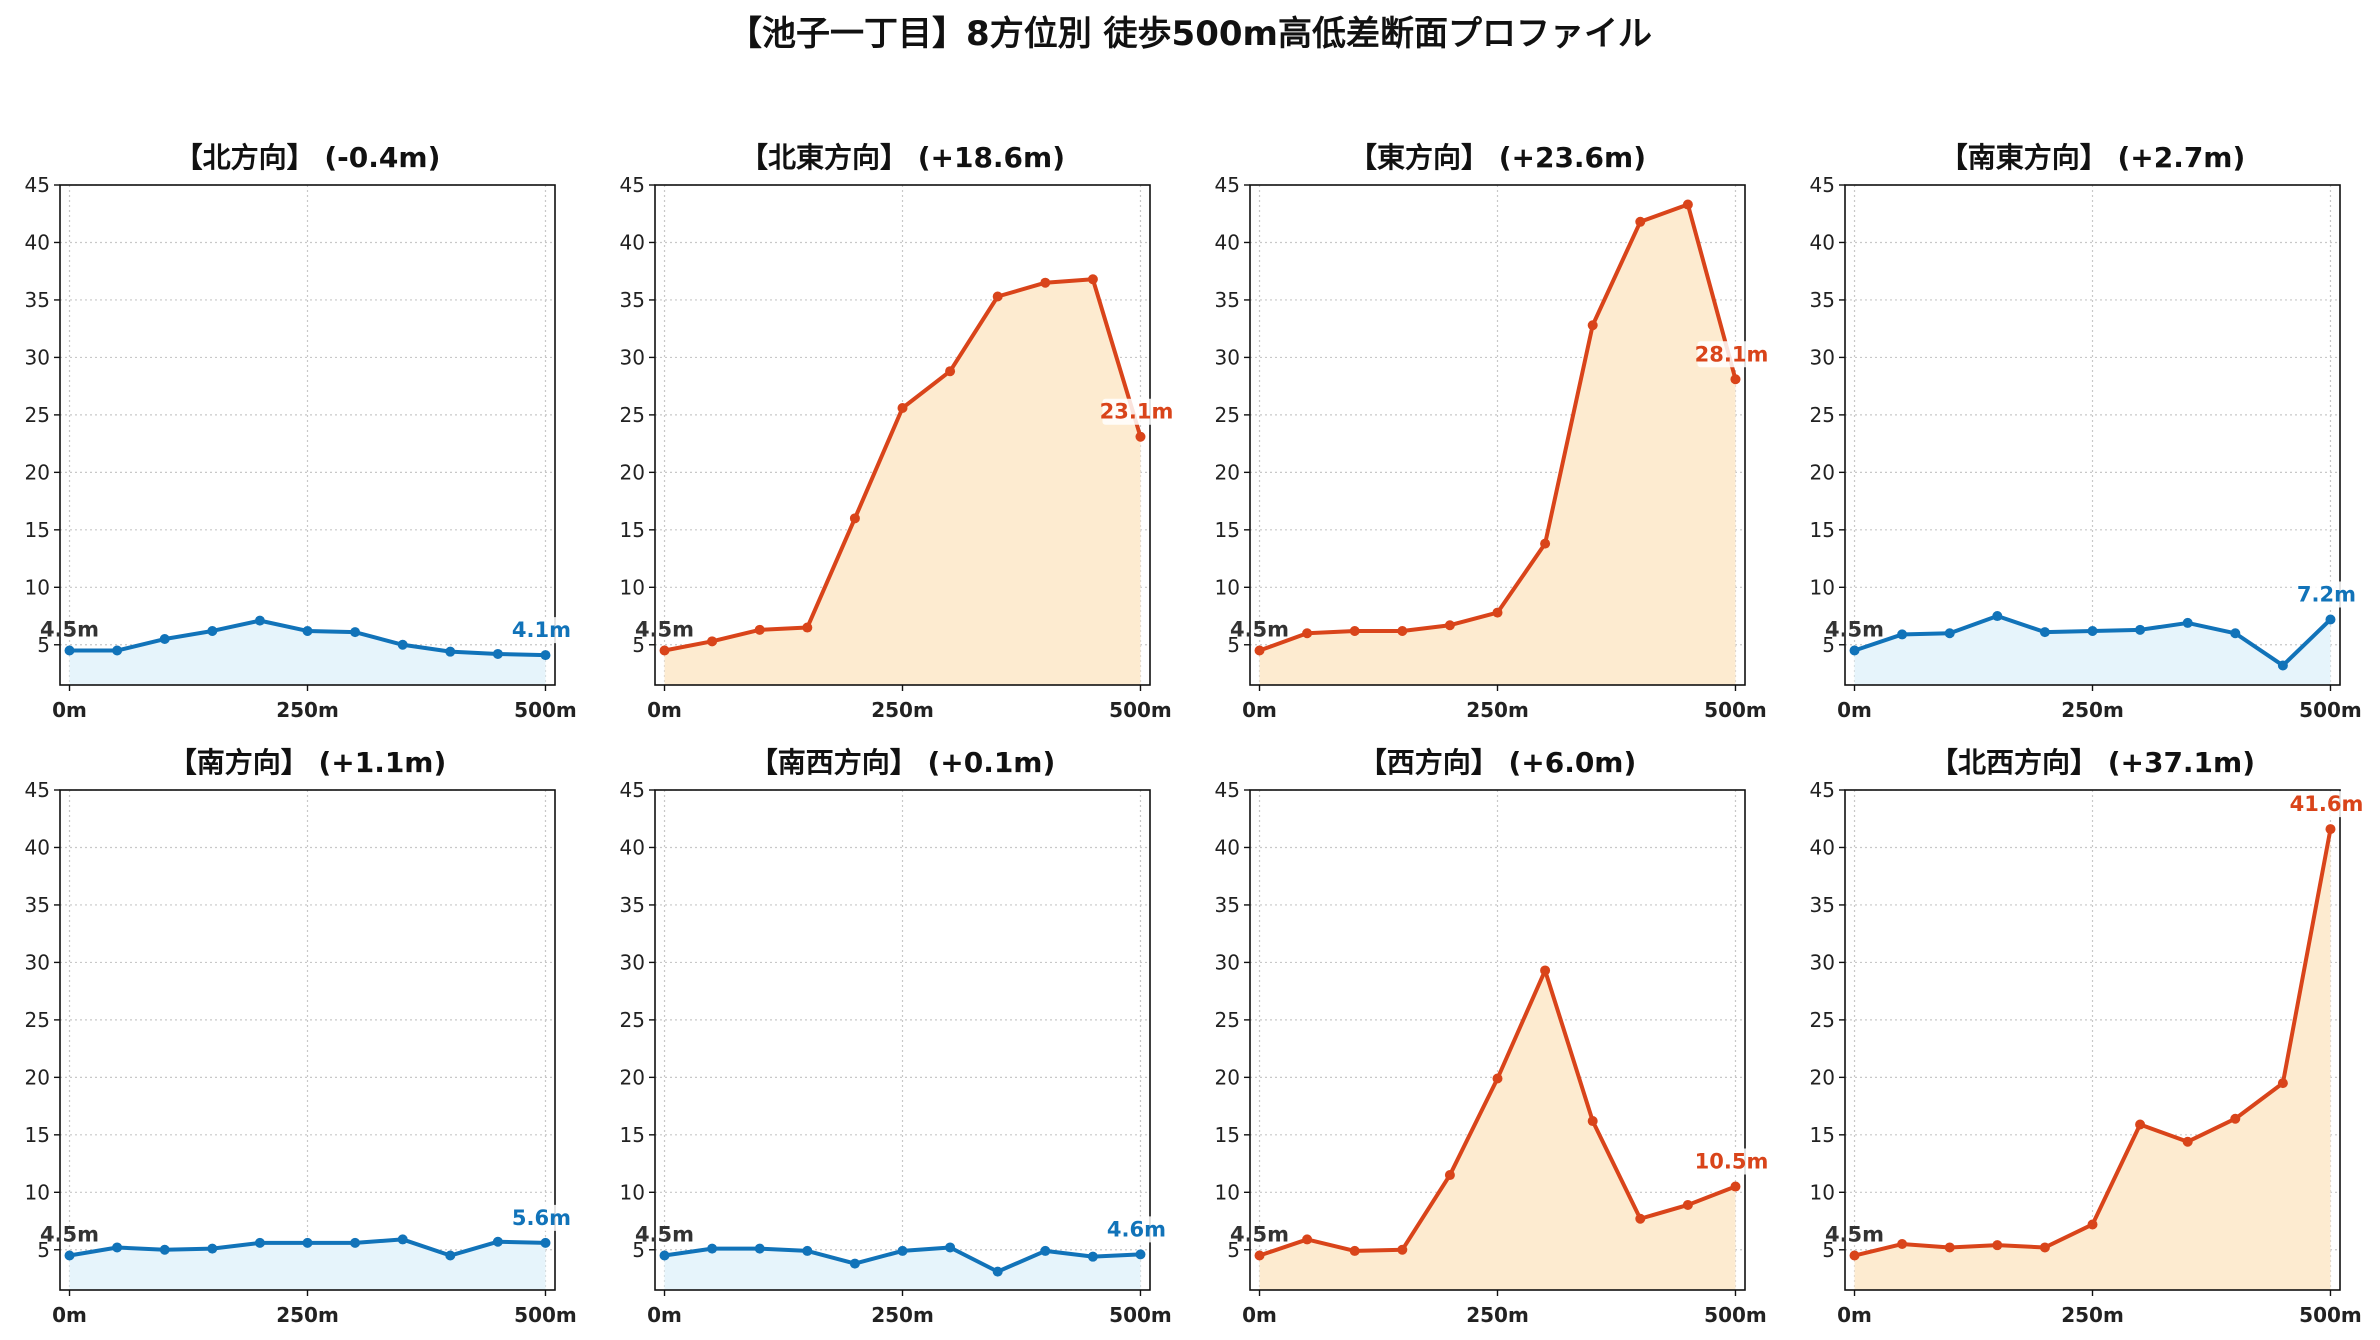 The height and width of the screenshot is (1340, 2380). I want to click on subplot-title: 【南西方向】 (+0.1m), so click(903, 762).